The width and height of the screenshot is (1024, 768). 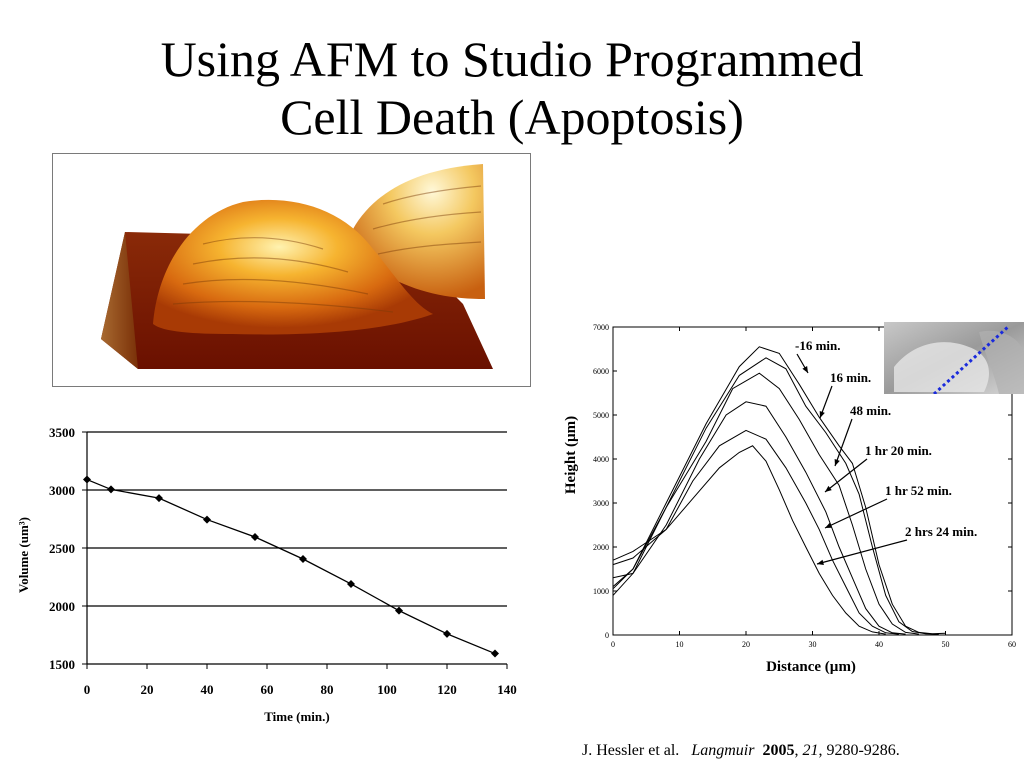 I want to click on volume-chart-y-label: Volume (um³), so click(x=23, y=555).